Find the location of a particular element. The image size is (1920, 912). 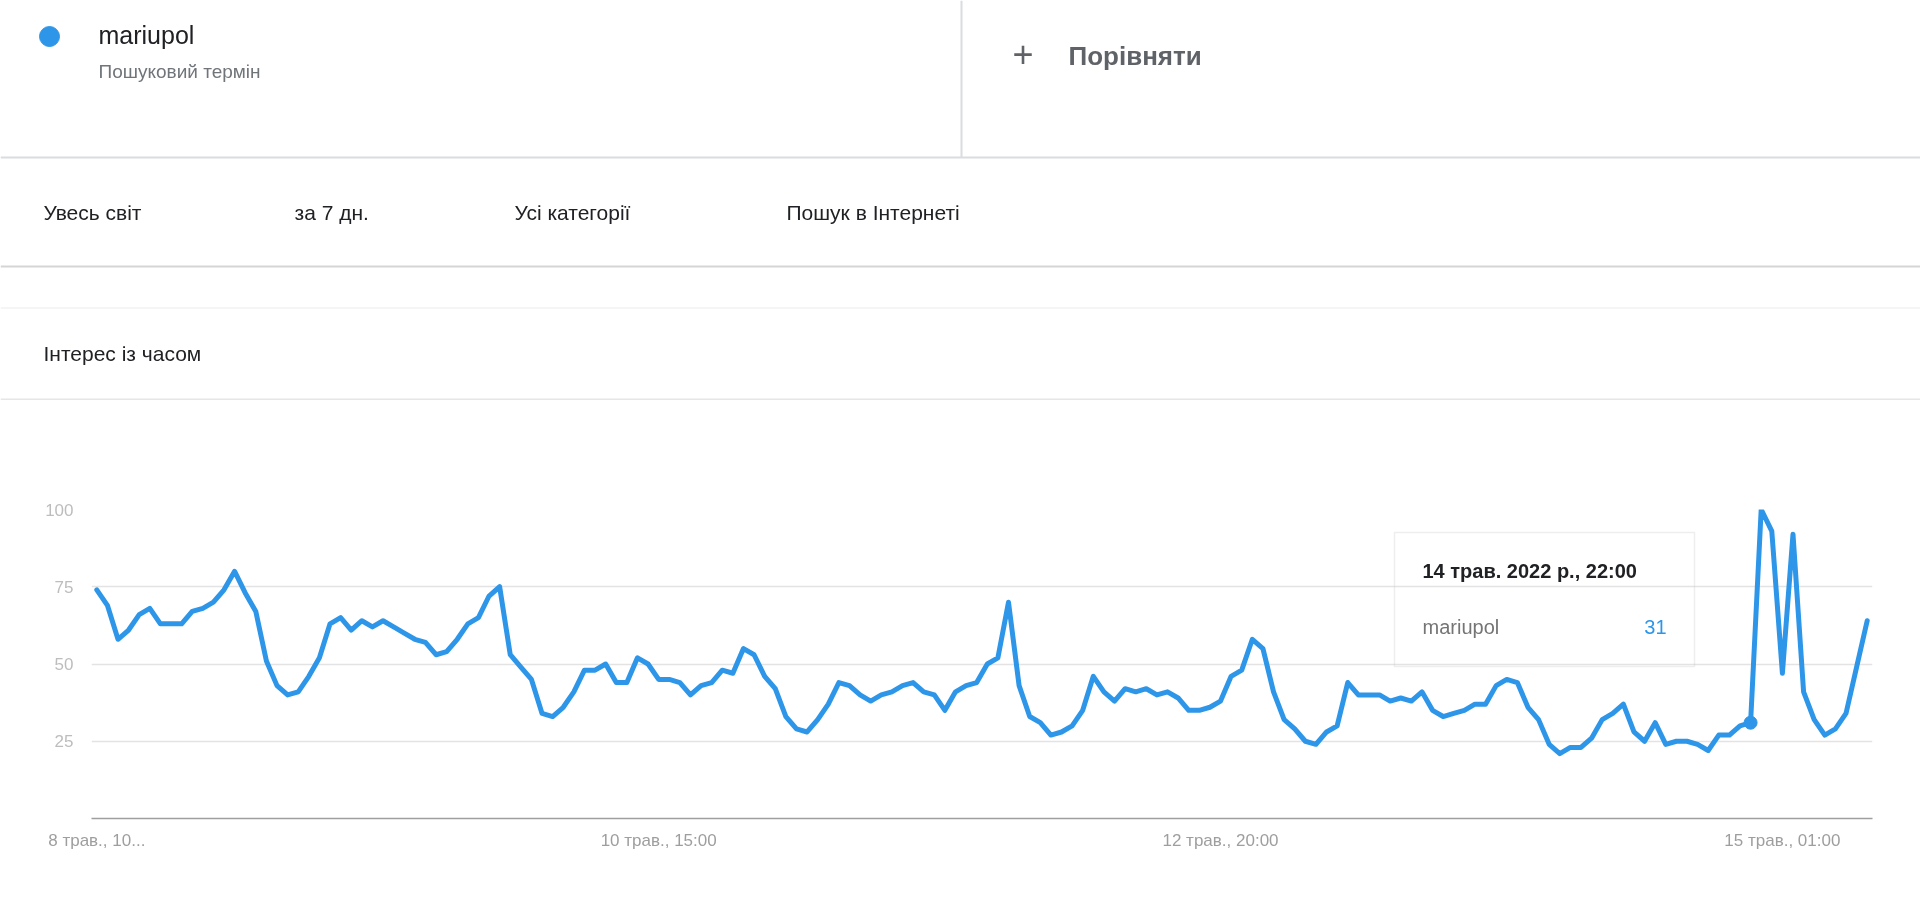

text: Порівняти is located at coordinates (1135, 55).